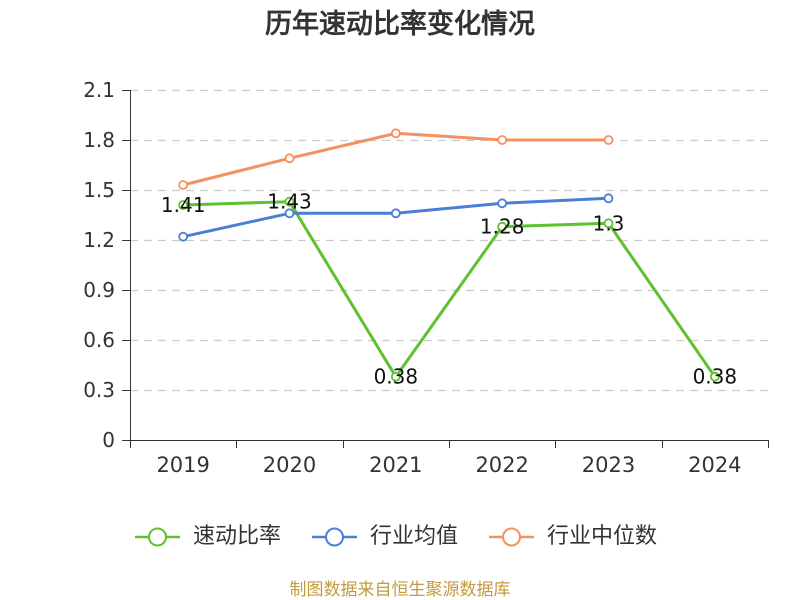  I want to click on x-tick-label: 2019, so click(182, 465).